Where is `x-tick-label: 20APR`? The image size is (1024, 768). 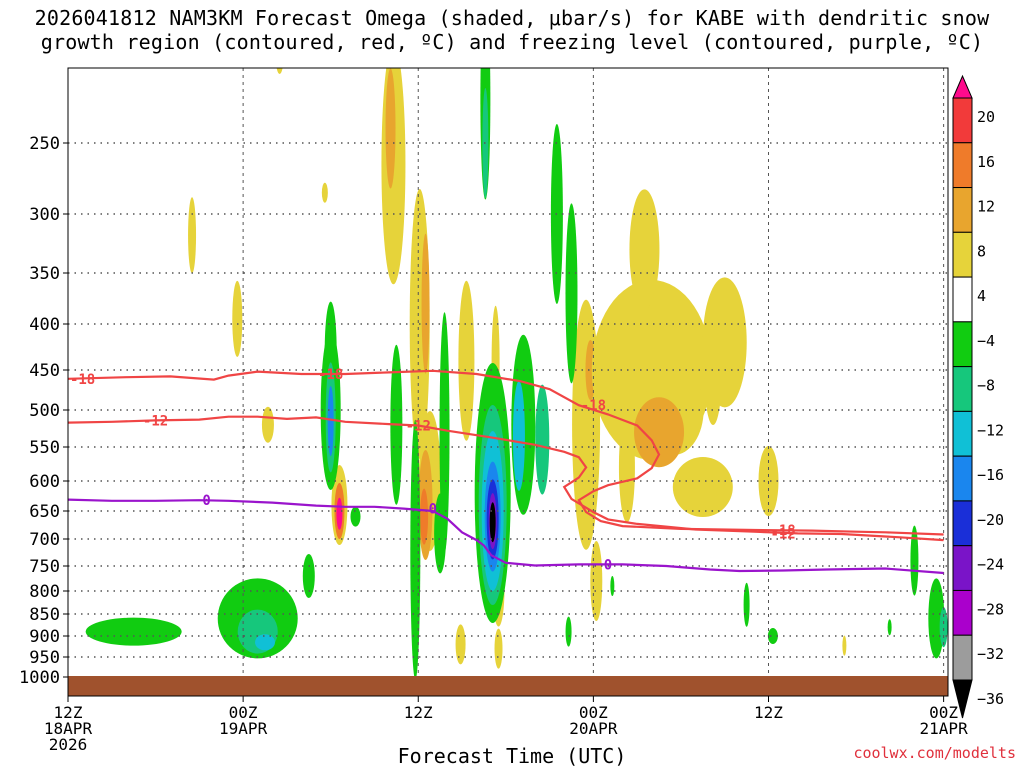 x-tick-label: 20APR is located at coordinates (593, 728).